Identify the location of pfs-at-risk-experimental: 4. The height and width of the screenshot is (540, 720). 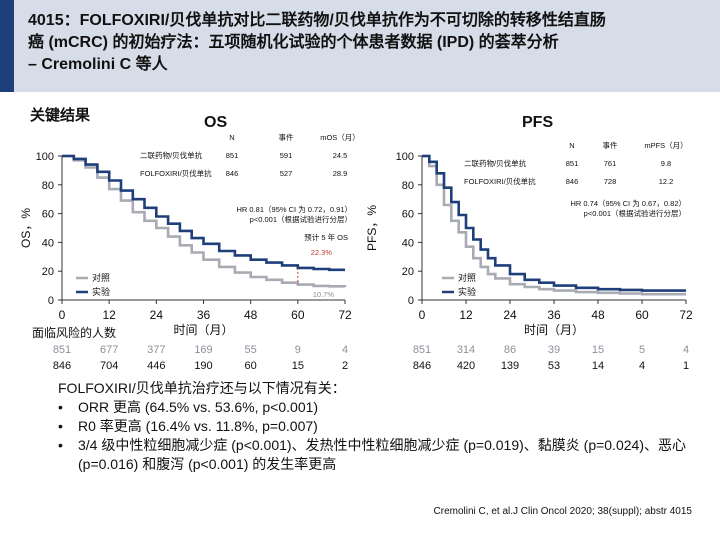
(642, 366).